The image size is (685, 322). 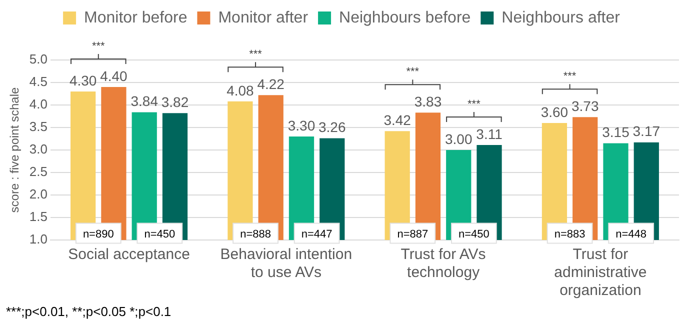 What do you see at coordinates (38, 216) in the screenshot?
I see `y-tick-label: 1.5` at bounding box center [38, 216].